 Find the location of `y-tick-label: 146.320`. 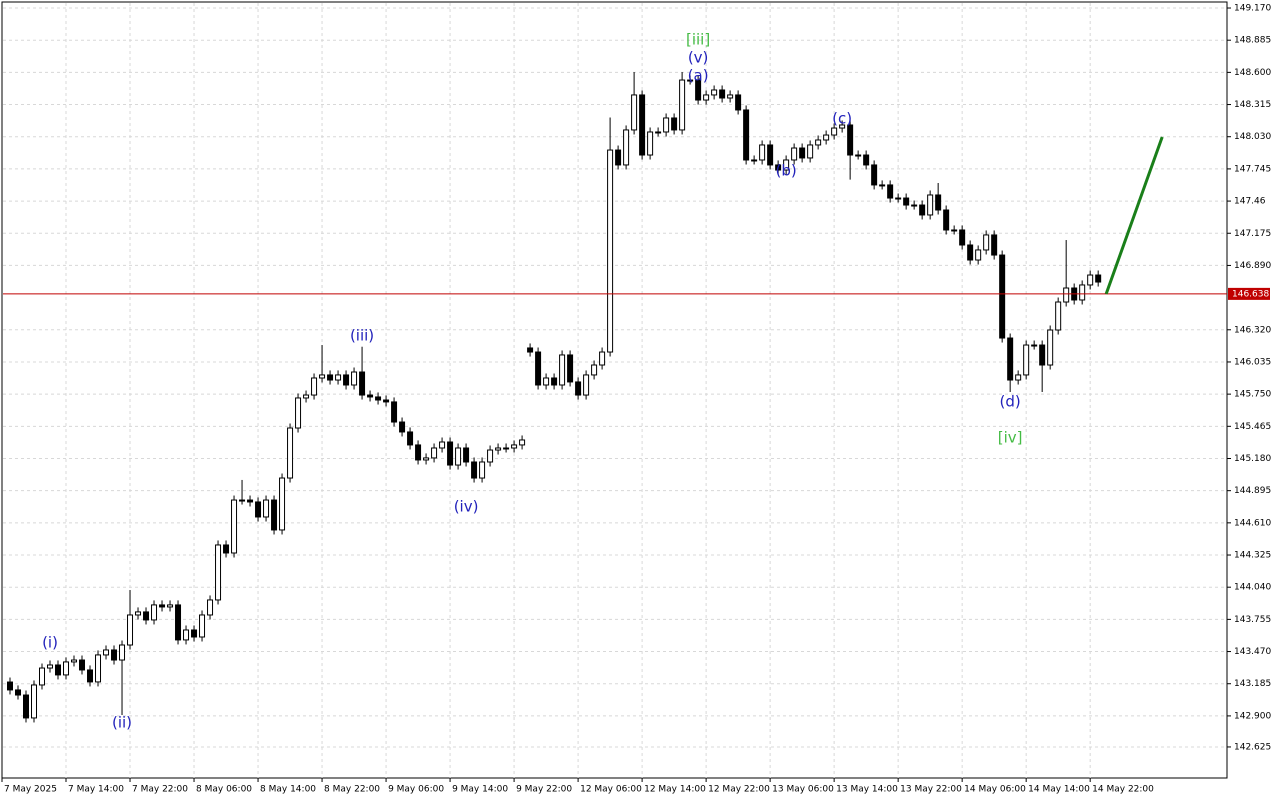

y-tick-label: 146.320 is located at coordinates (1252, 330).